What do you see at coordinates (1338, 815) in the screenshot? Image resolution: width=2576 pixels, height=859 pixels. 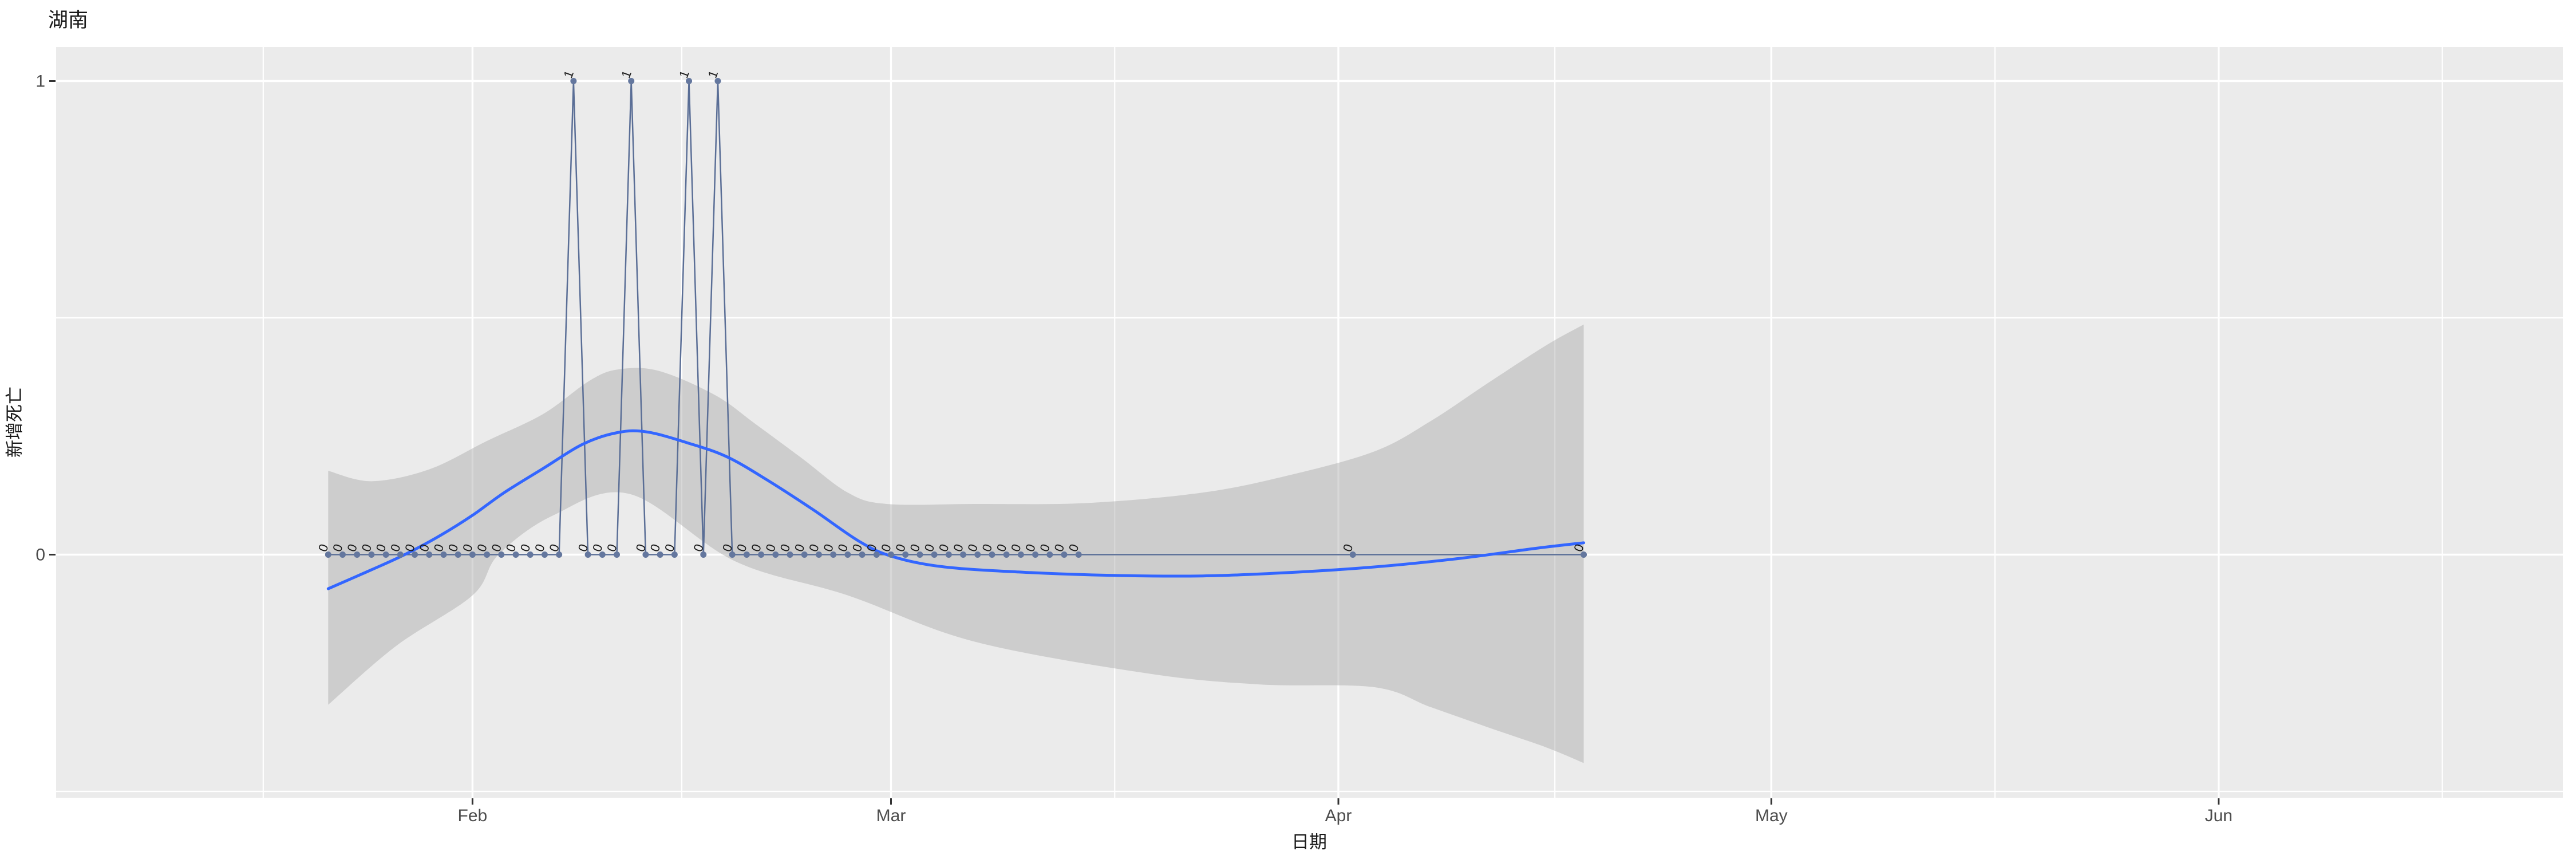 I see `x-tick-label: Apr` at bounding box center [1338, 815].